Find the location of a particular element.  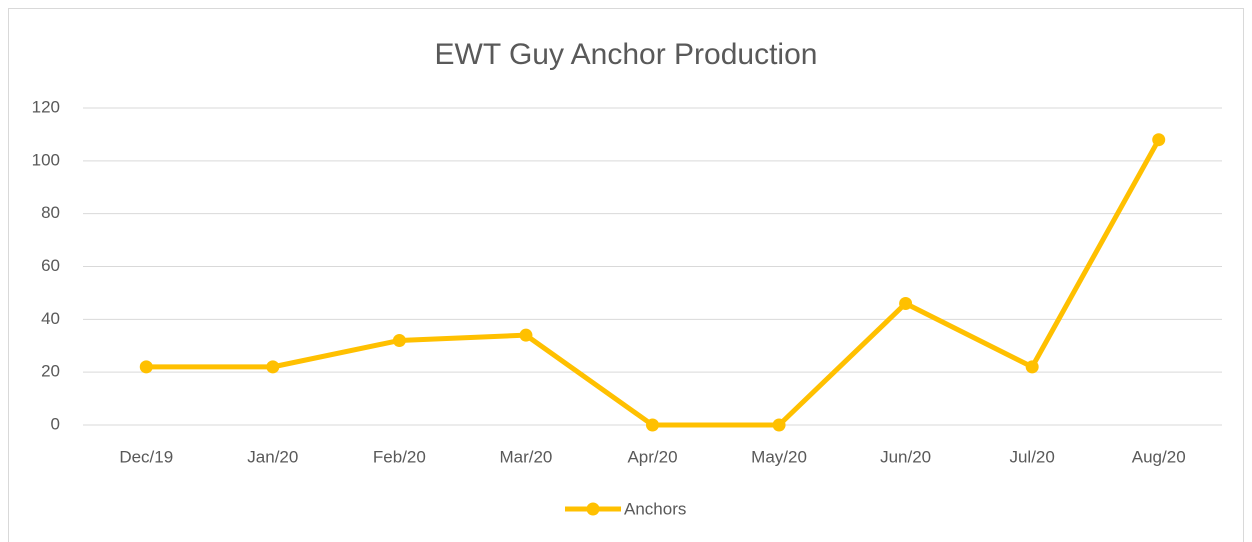

x-tick-label: Jan/20 is located at coordinates (272, 456).